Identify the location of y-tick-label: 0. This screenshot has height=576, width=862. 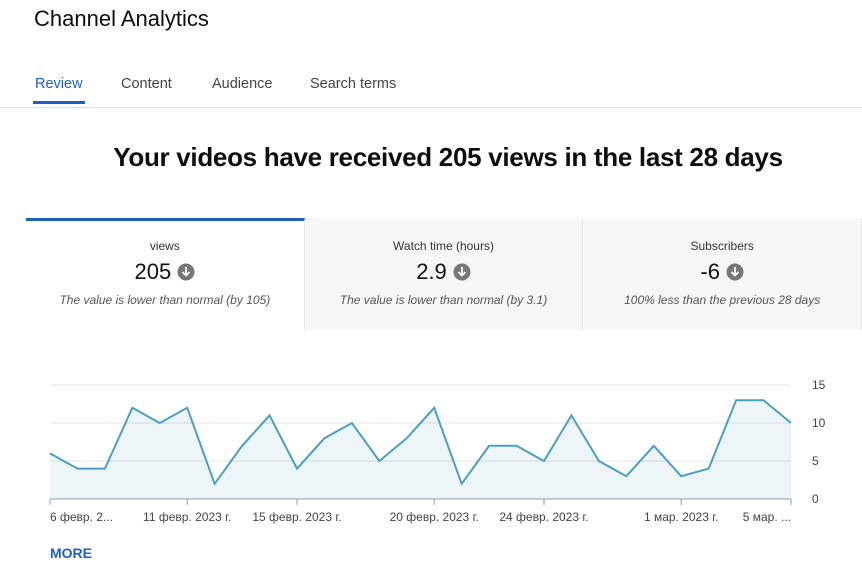
(815, 499).